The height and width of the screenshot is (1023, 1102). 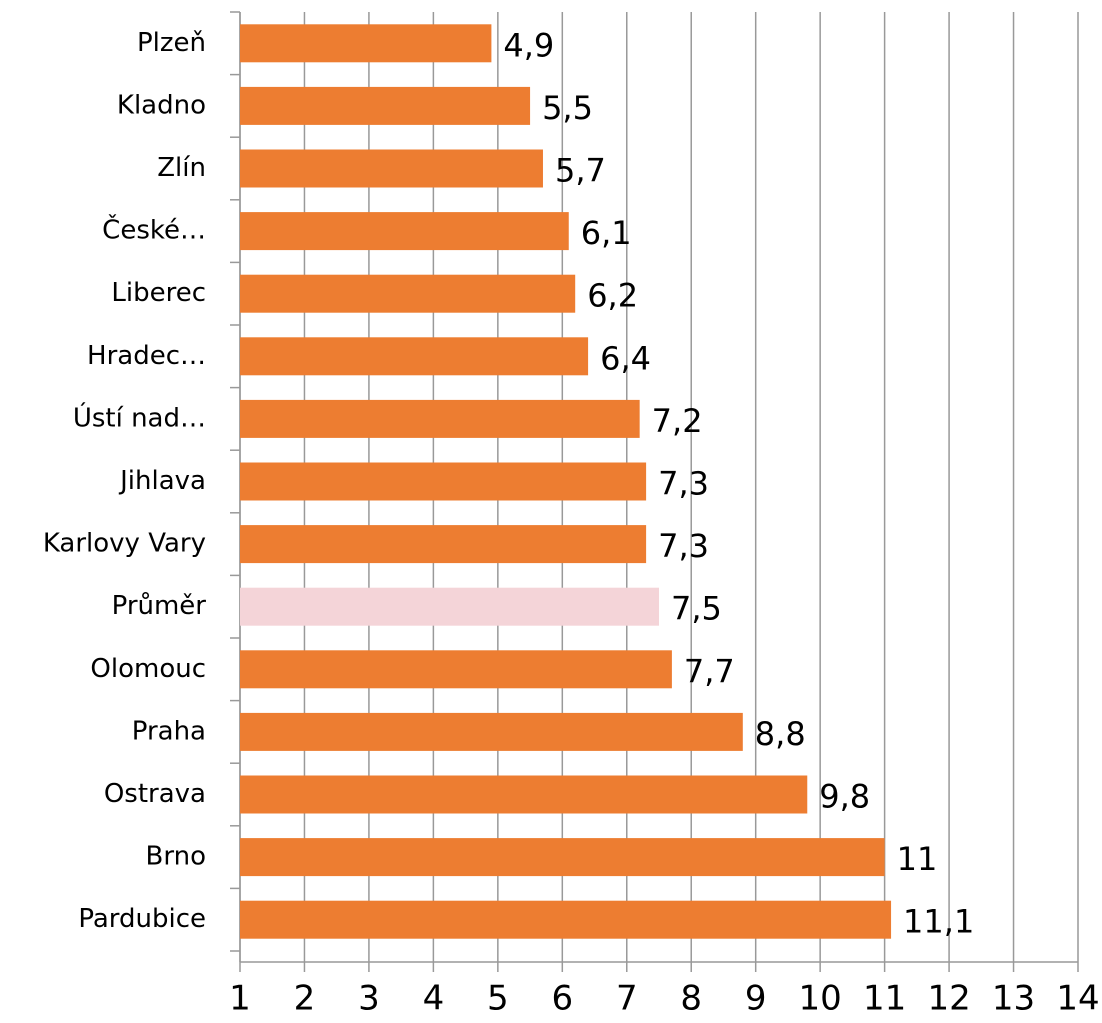 What do you see at coordinates (938, 922) in the screenshot?
I see `value-label: 11,1` at bounding box center [938, 922].